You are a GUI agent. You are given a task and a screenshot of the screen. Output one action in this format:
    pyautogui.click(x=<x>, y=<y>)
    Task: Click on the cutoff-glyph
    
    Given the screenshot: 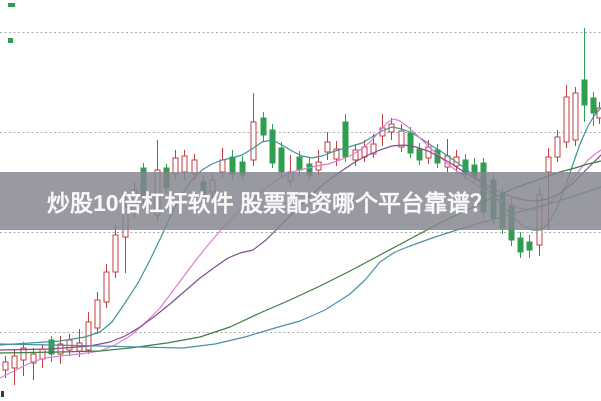 What is the action you would take?
    pyautogui.click(x=2, y=394)
    